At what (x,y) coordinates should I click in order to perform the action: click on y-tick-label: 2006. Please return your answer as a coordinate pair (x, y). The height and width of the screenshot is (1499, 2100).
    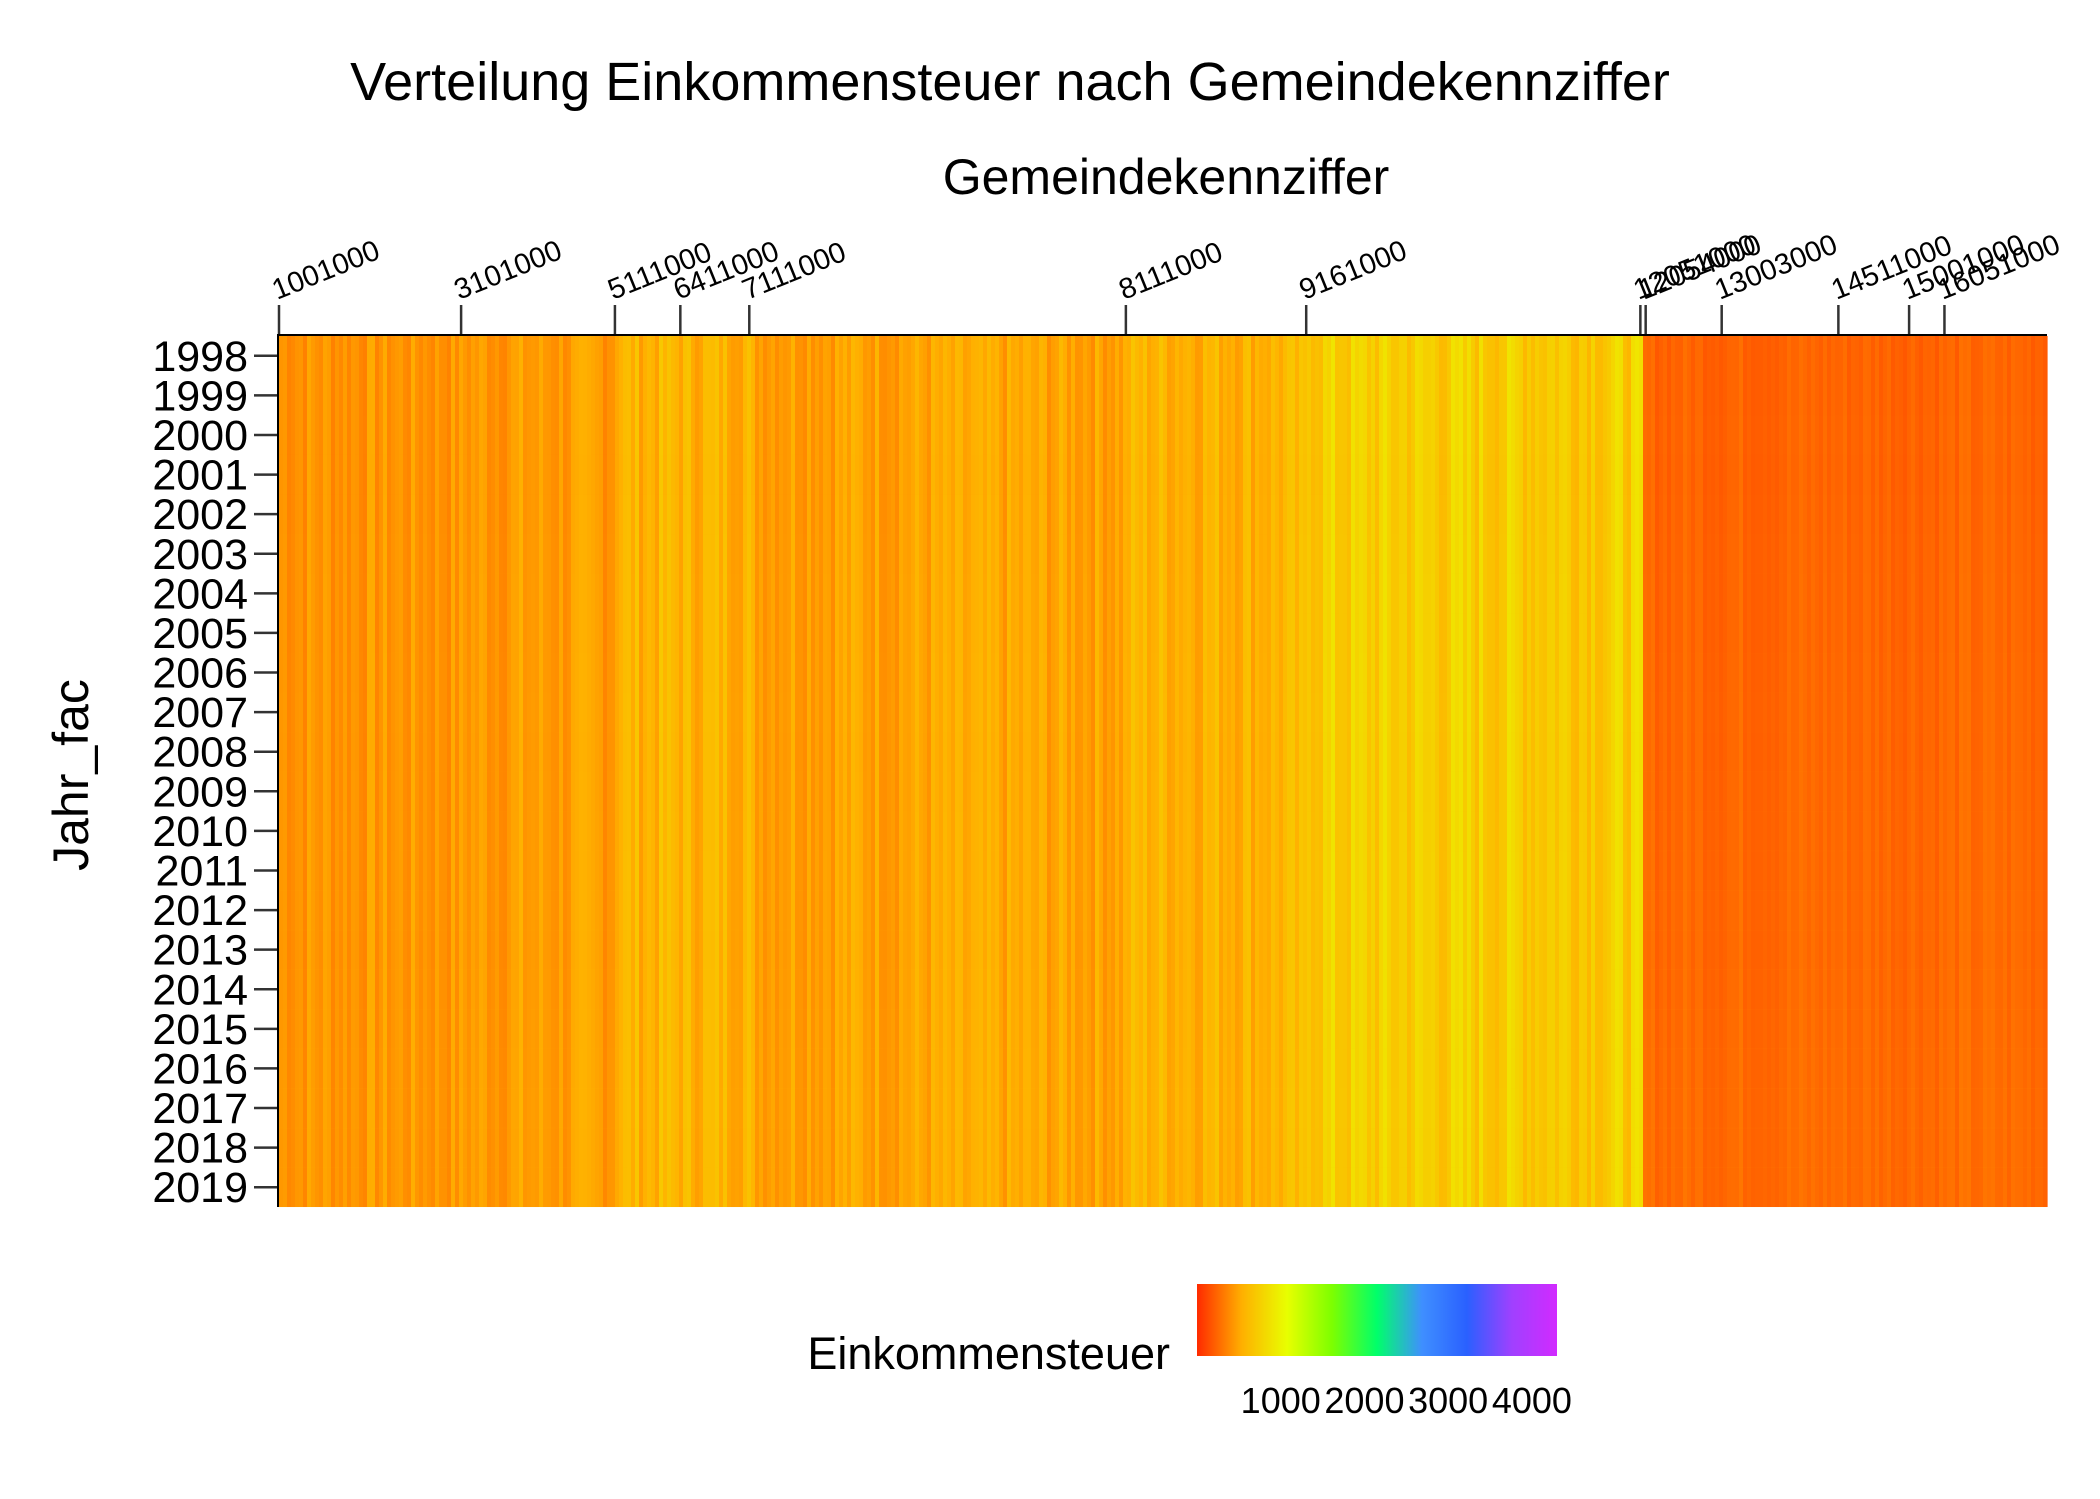
    Looking at the image, I should click on (200, 674).